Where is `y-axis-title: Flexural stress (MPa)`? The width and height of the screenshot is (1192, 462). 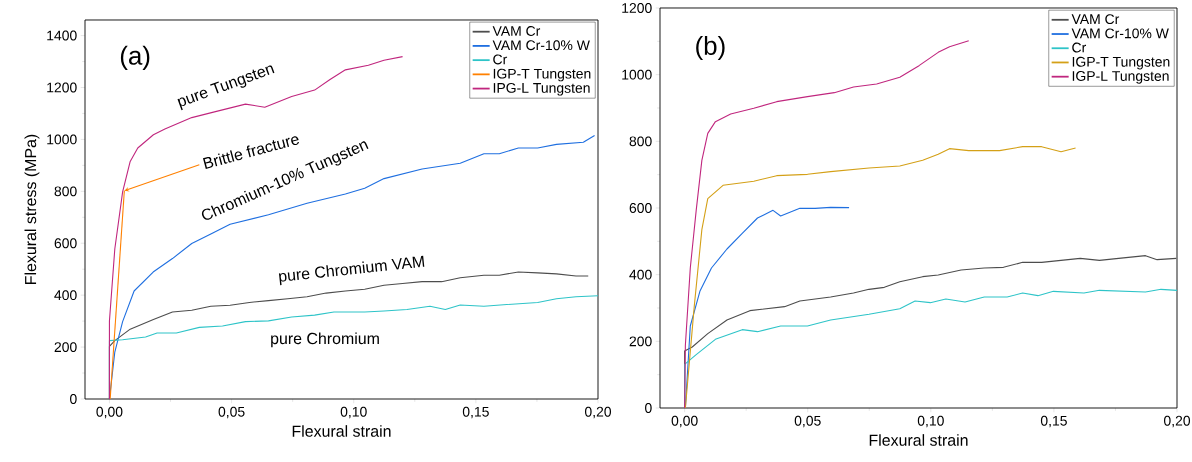 y-axis-title: Flexural stress (MPa) is located at coordinates (32, 209).